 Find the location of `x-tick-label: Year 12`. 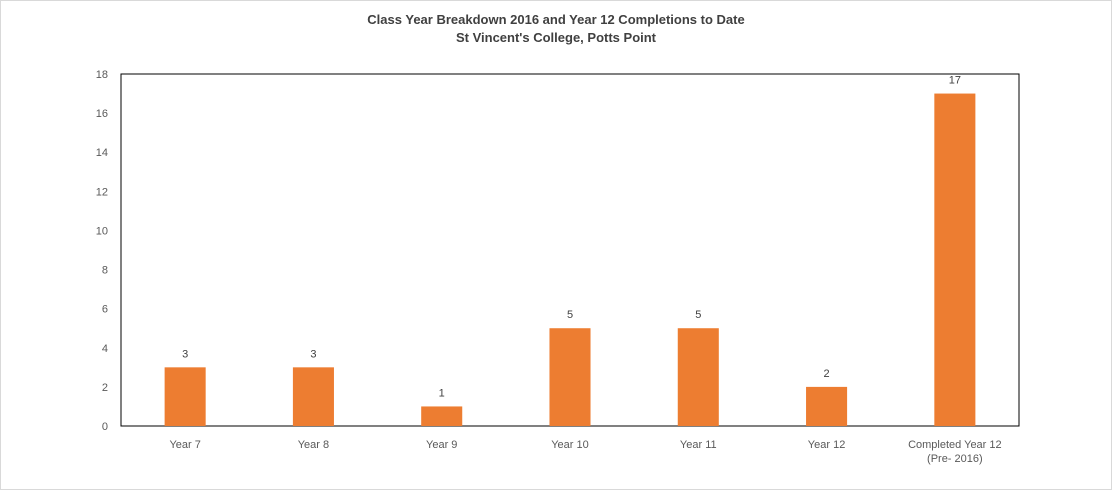

x-tick-label: Year 12 is located at coordinates (827, 445).